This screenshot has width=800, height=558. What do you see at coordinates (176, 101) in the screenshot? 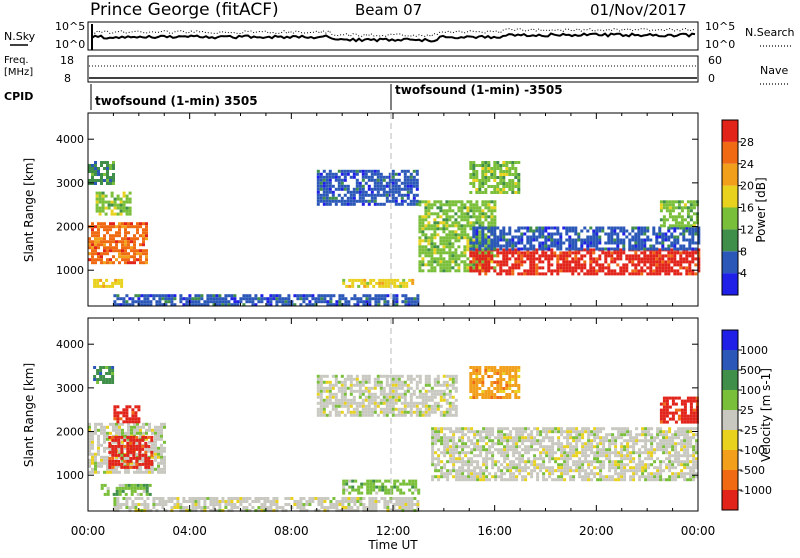
I see `cpid-program-1: twofsound (1-min) 3505` at bounding box center [176, 101].